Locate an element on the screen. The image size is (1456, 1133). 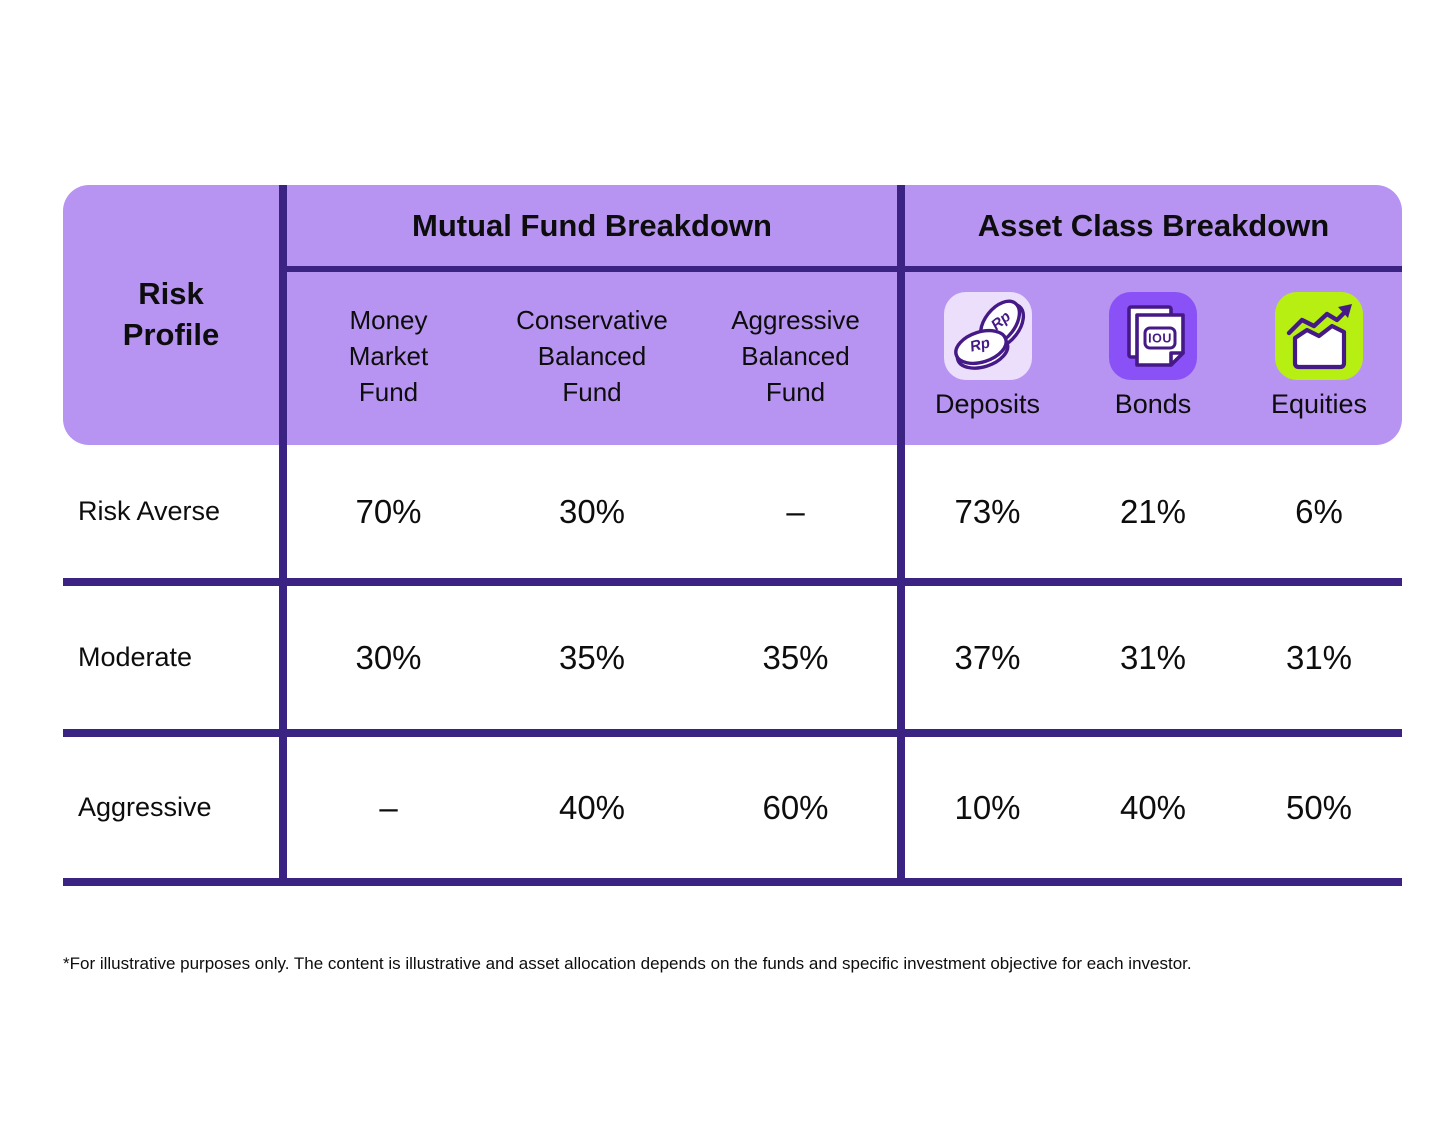
section-divider is located at coordinates (901, 535).